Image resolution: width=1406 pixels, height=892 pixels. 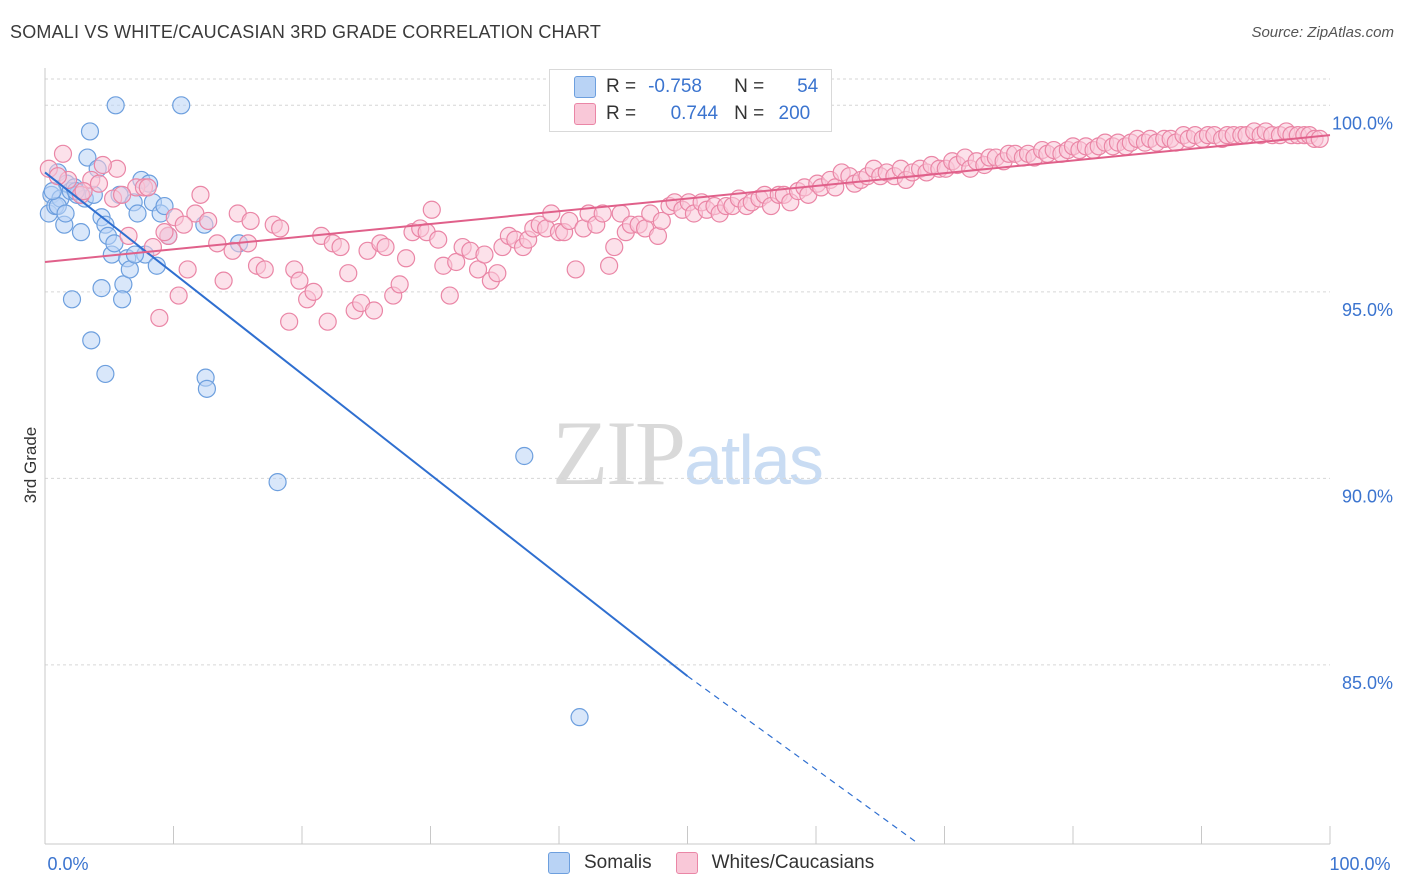 I want to click on series-legend-whites: Whites/Caucasians, so click(x=775, y=863).